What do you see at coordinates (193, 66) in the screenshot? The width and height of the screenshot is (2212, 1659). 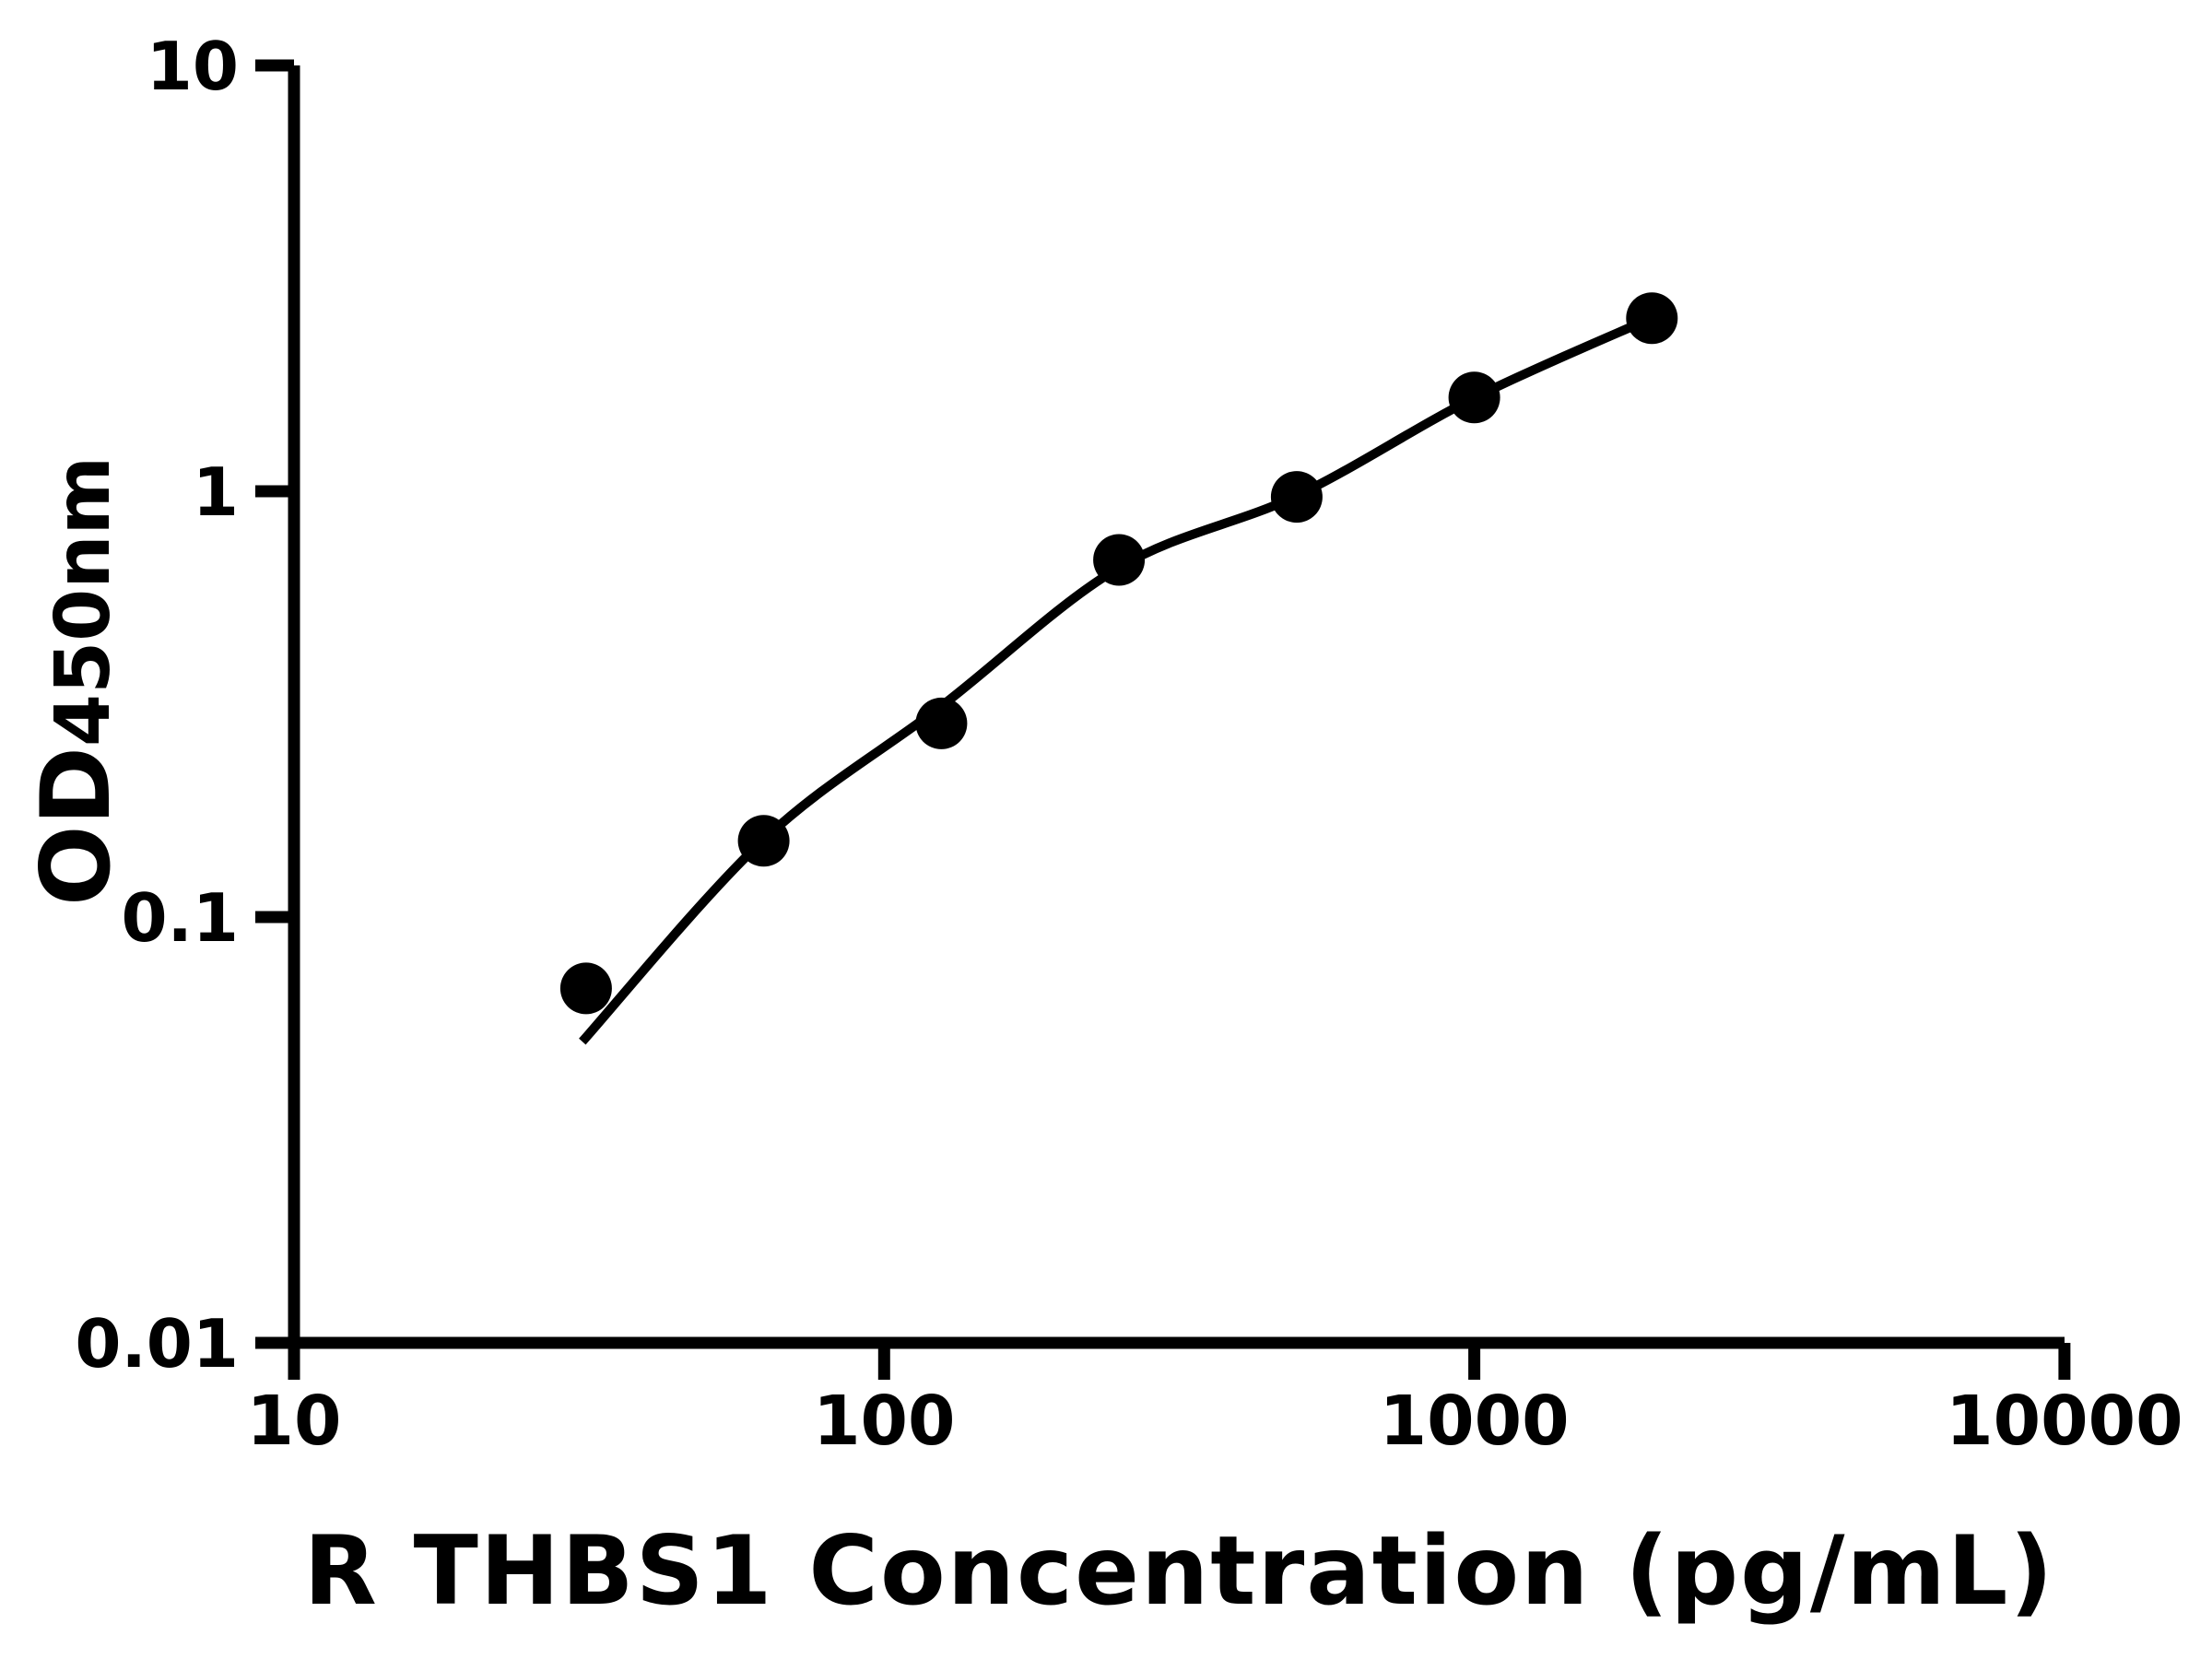 I see `y-tick-label: 10` at bounding box center [193, 66].